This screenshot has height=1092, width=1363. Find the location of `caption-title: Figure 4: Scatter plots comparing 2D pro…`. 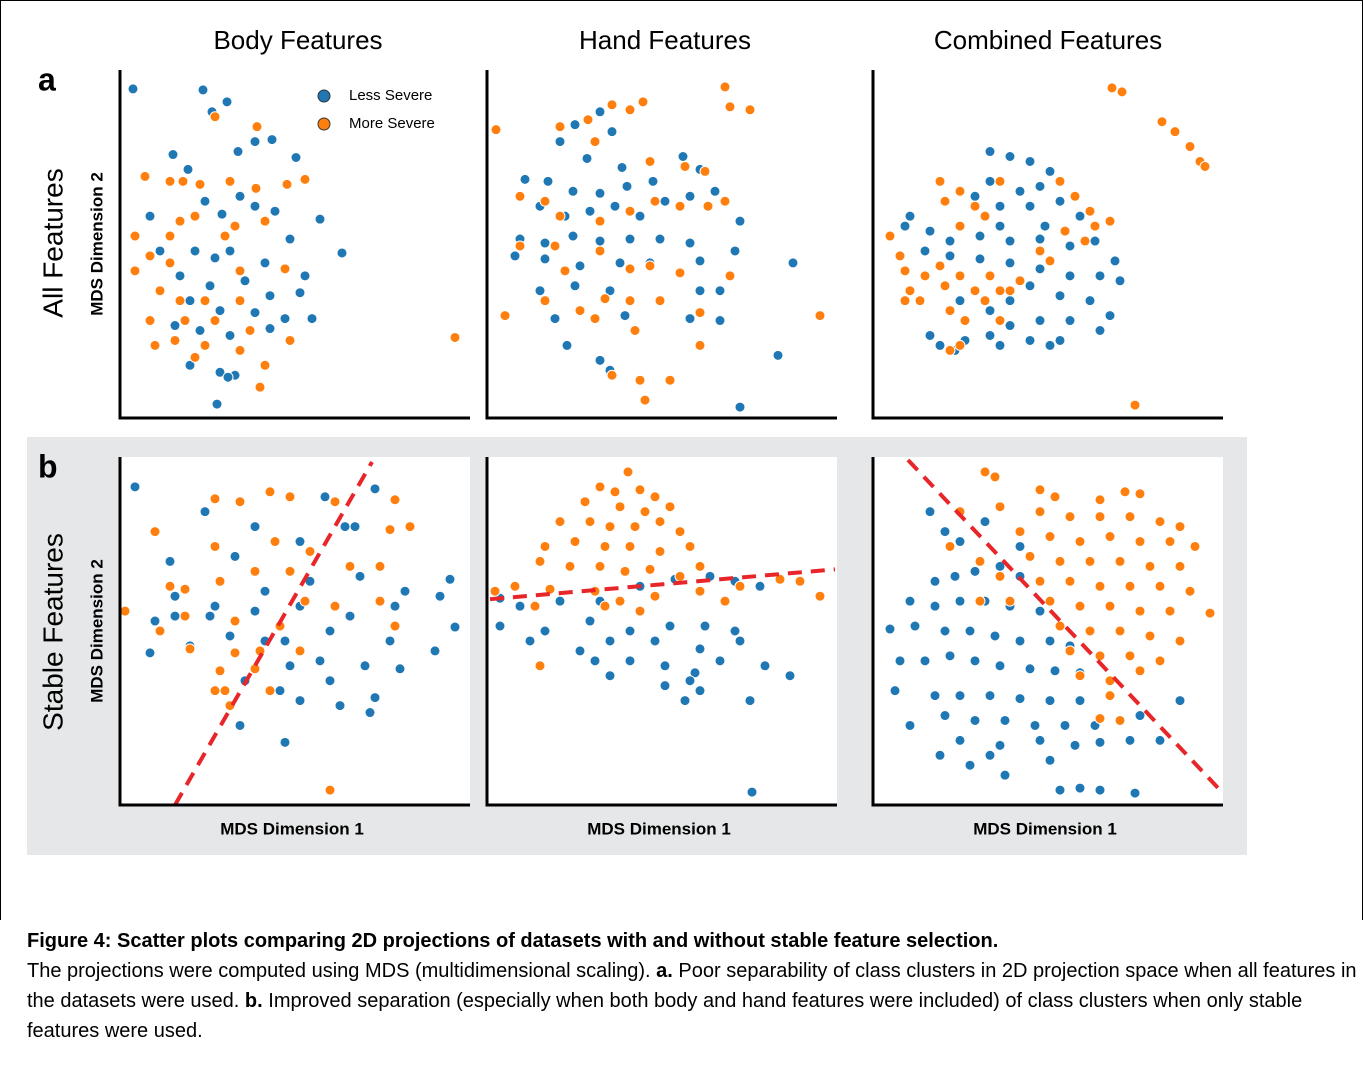

caption-title: Figure 4: Scatter plots comparing 2D pro… is located at coordinates (513, 941).